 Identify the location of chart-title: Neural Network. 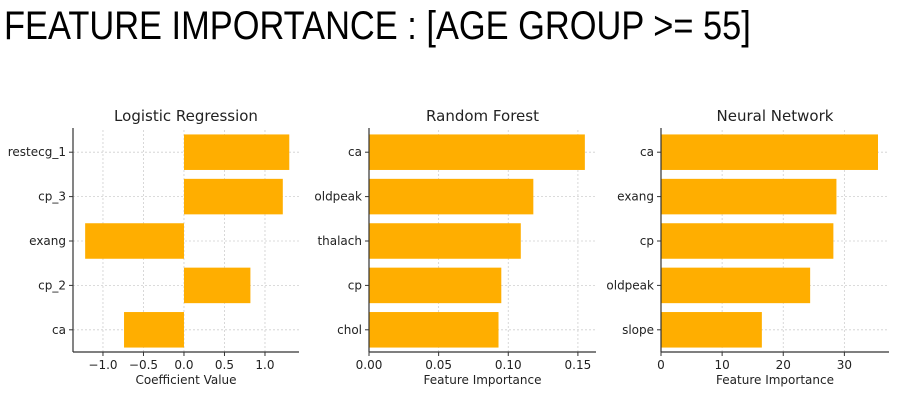
(775, 116).